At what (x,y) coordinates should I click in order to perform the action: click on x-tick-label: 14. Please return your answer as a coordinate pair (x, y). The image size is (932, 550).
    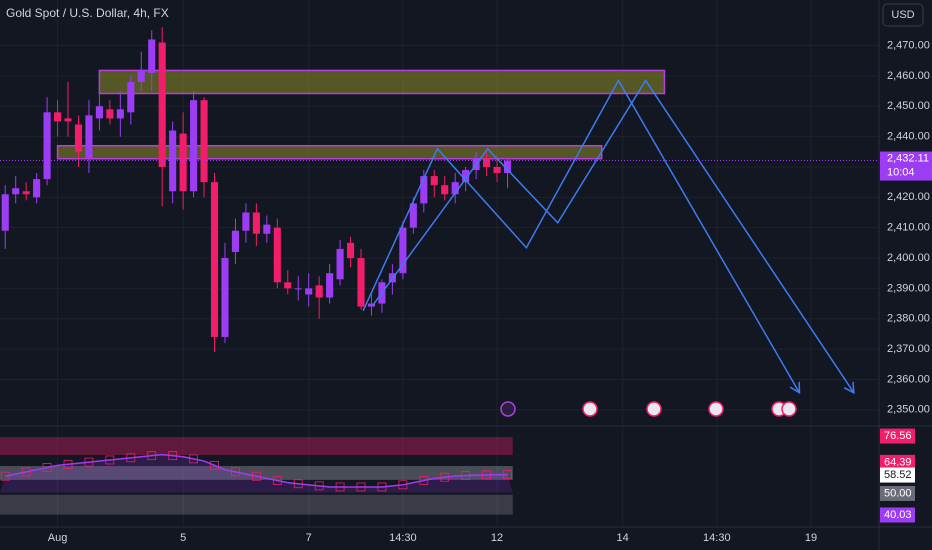
    Looking at the image, I should click on (623, 538).